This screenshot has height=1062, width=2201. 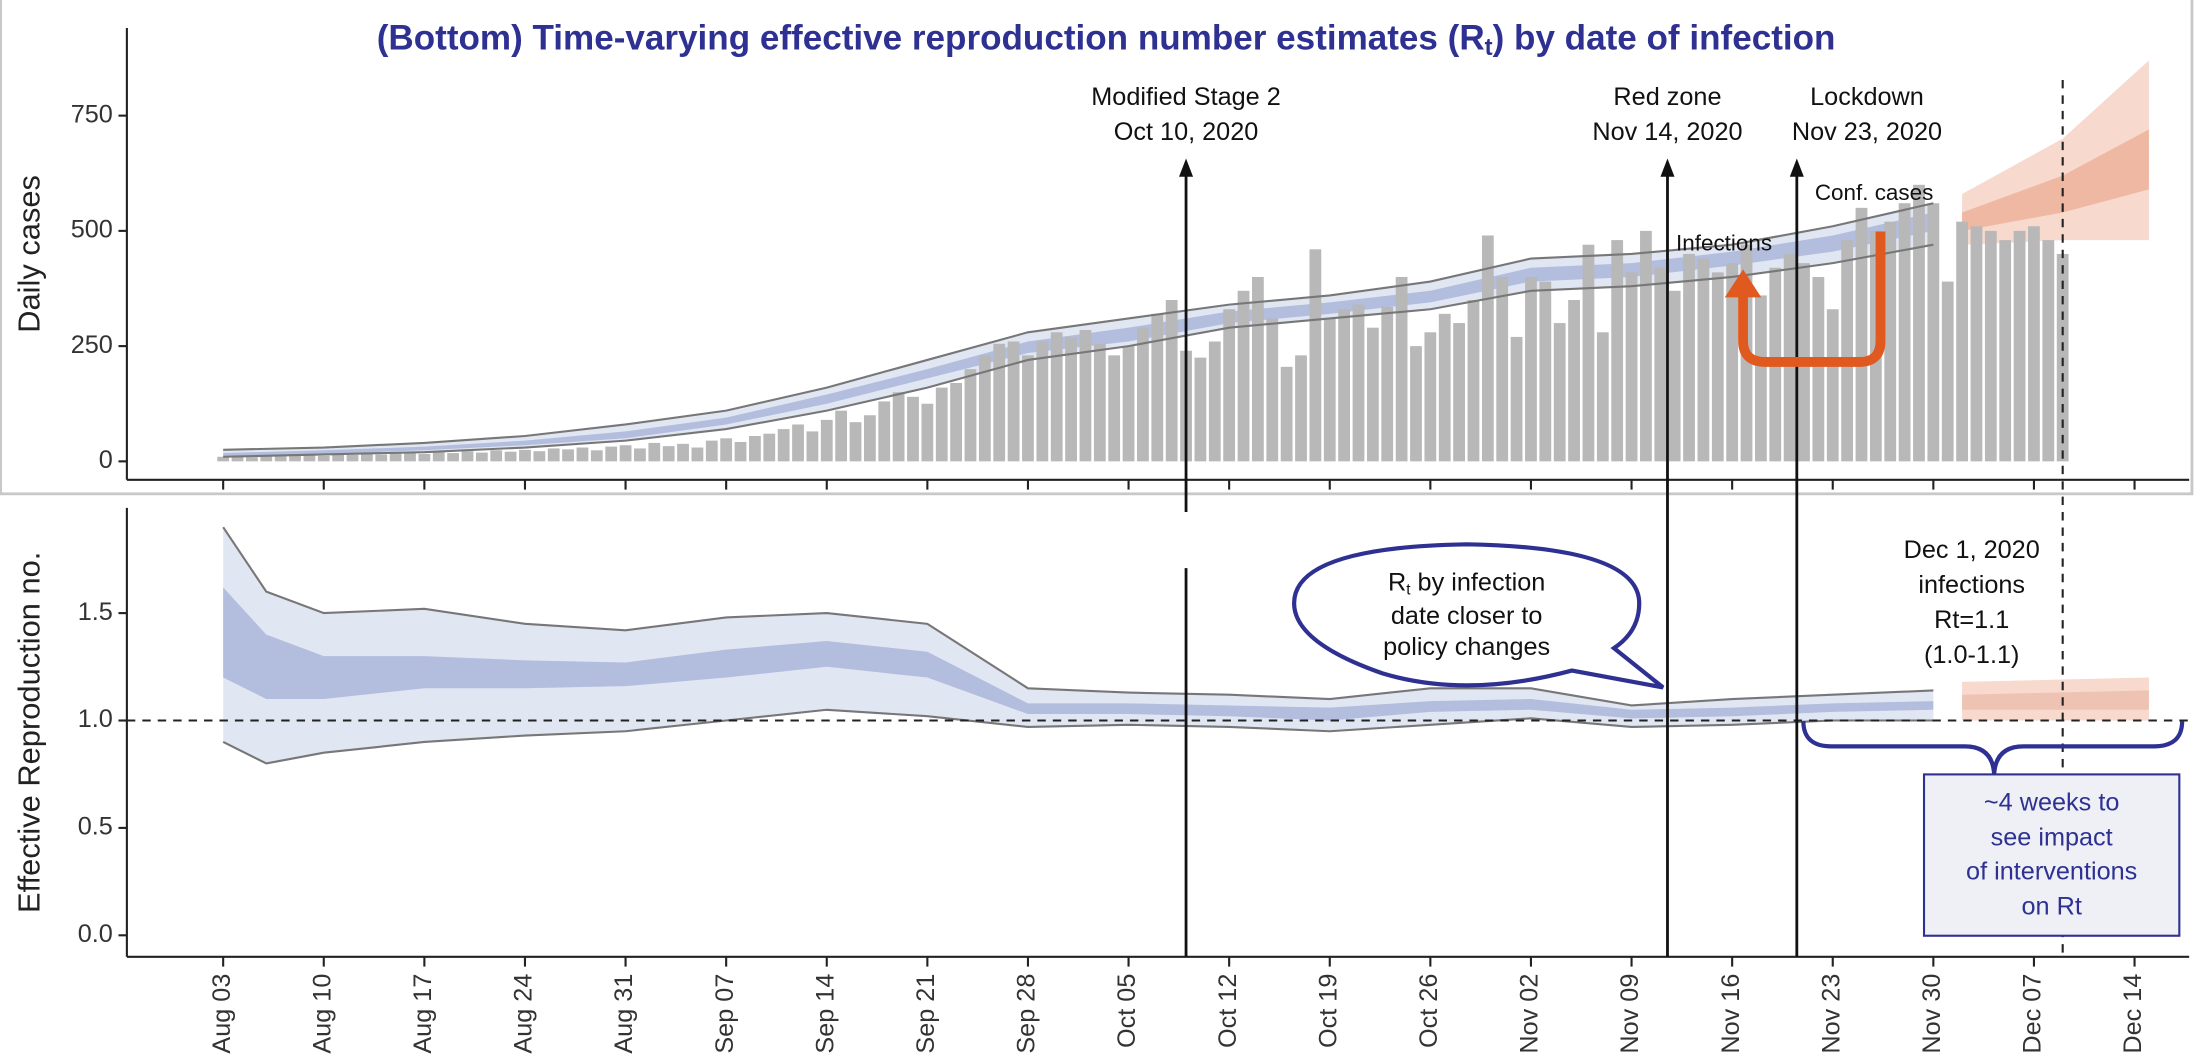 I want to click on y-tick-label: 500, so click(x=92, y=230).